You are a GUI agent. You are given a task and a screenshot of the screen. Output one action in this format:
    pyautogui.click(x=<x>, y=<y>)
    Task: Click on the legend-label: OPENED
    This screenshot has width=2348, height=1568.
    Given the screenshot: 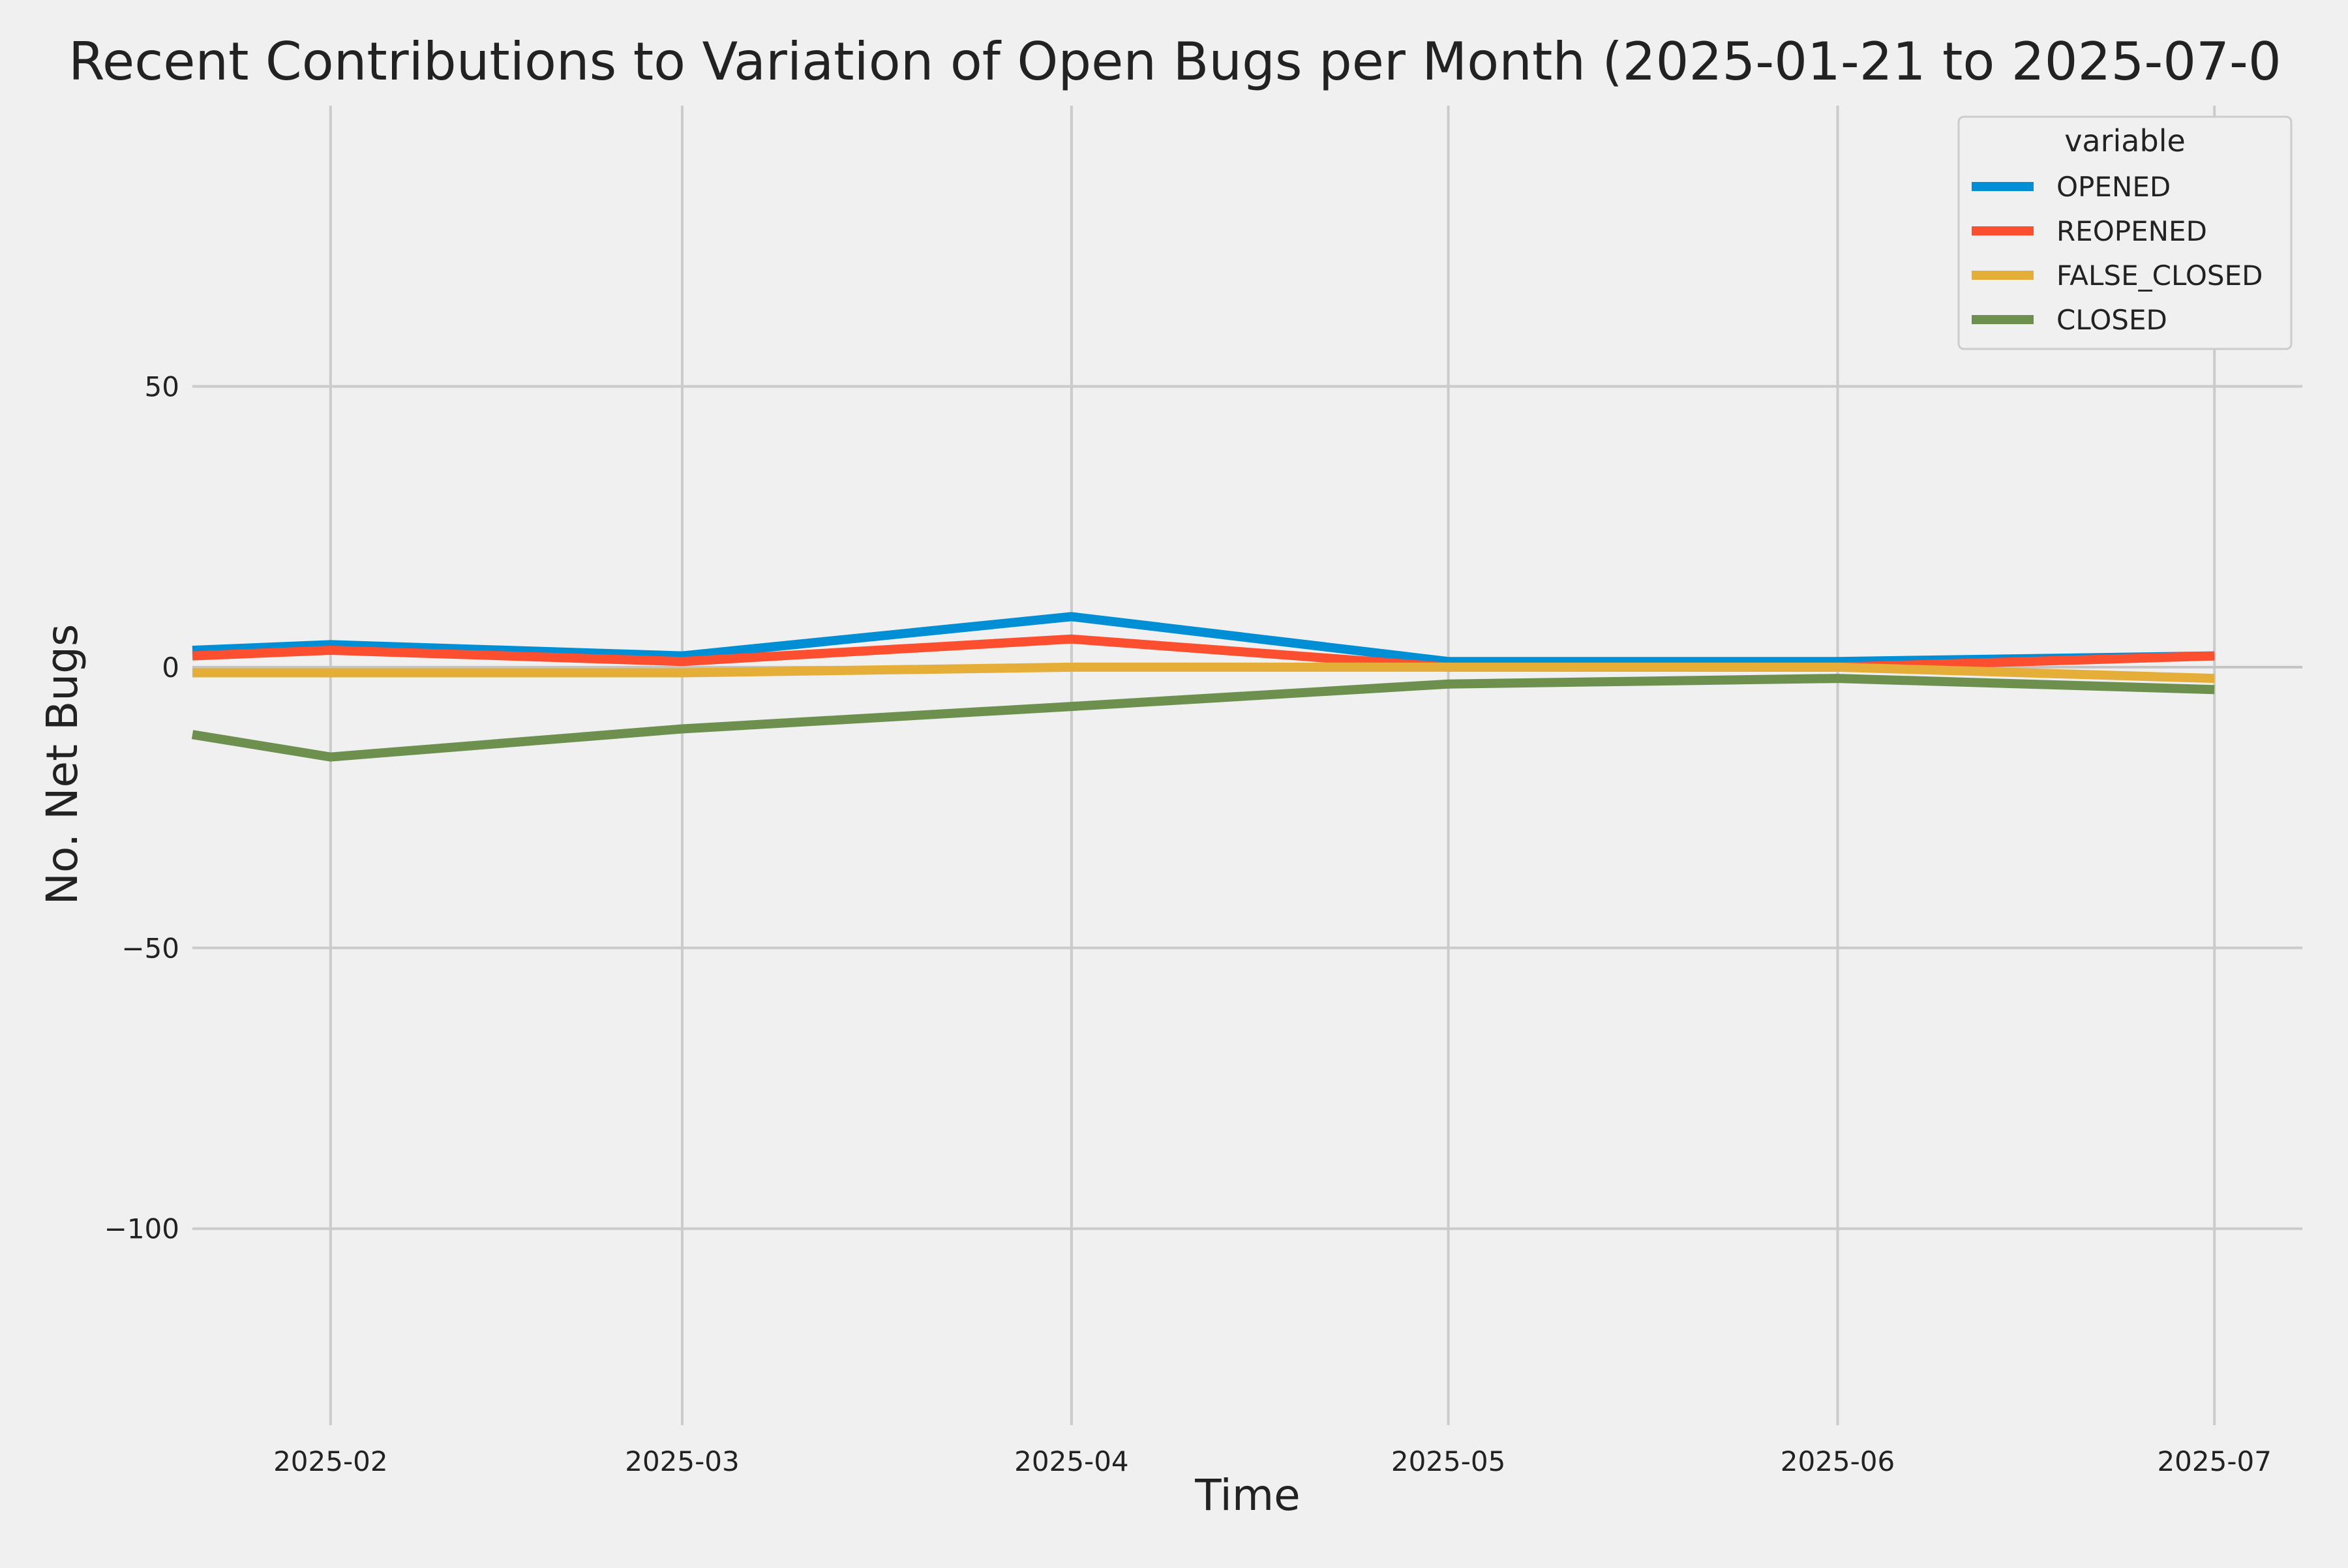 What is the action you would take?
    pyautogui.click(x=2114, y=187)
    